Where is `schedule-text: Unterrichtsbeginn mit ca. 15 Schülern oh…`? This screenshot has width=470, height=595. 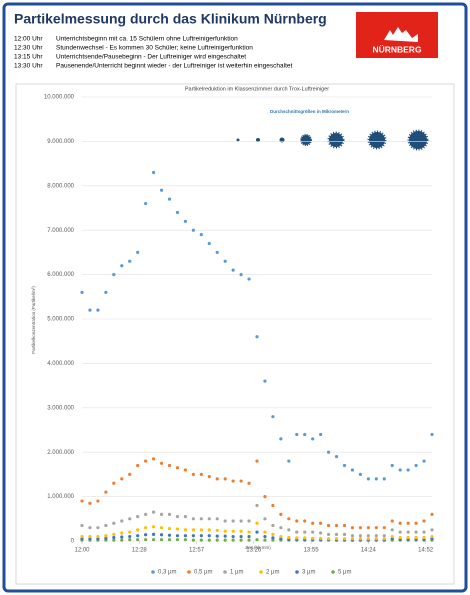
schedule-text: Unterrichtsbeginn mit ca. 15 Schülern oh… is located at coordinates (147, 39).